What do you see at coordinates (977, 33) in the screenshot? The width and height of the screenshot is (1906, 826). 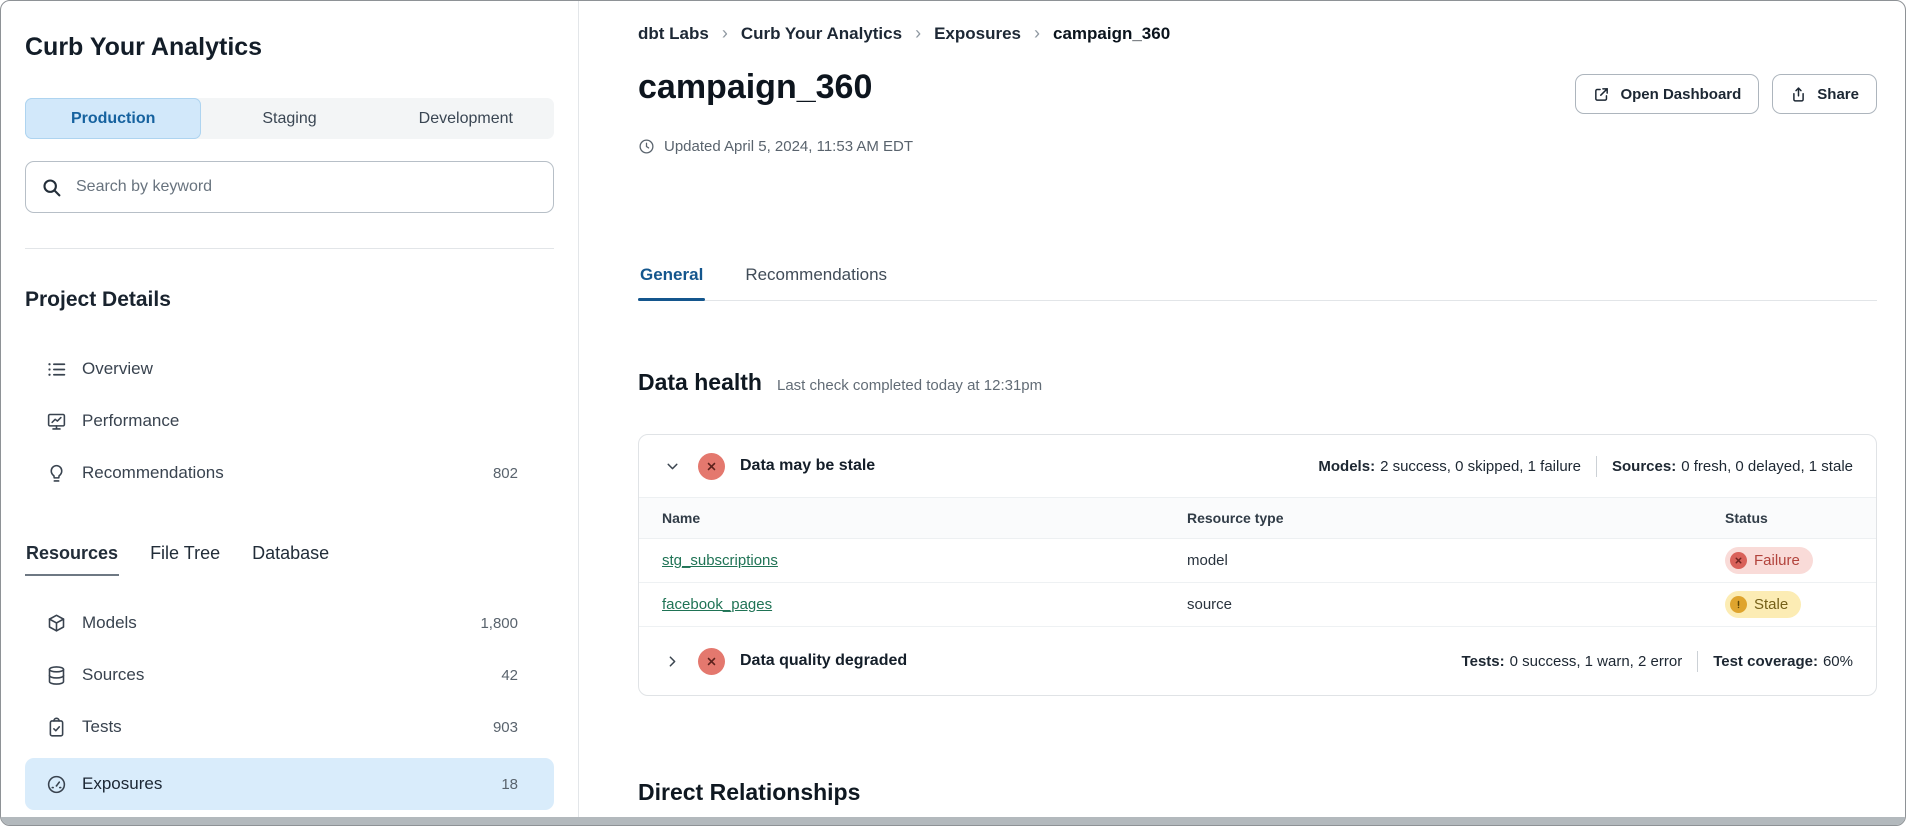 I see `breadcrumb-item-exposures: Exposures` at bounding box center [977, 33].